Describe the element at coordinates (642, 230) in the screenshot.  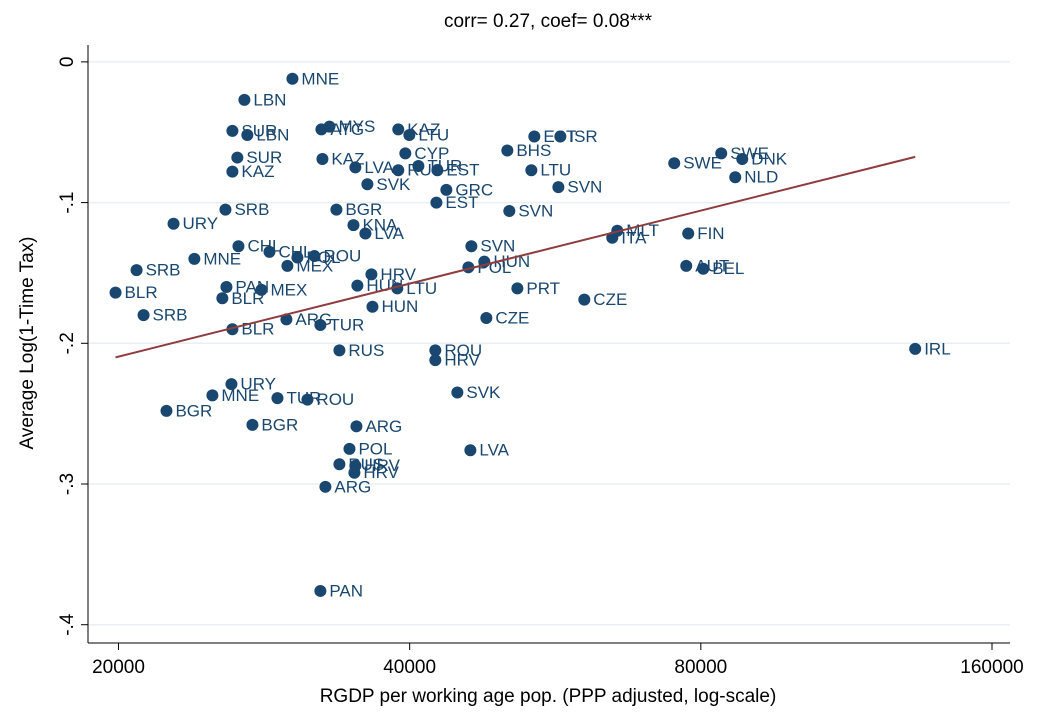
I see `point-label: MLT` at that location.